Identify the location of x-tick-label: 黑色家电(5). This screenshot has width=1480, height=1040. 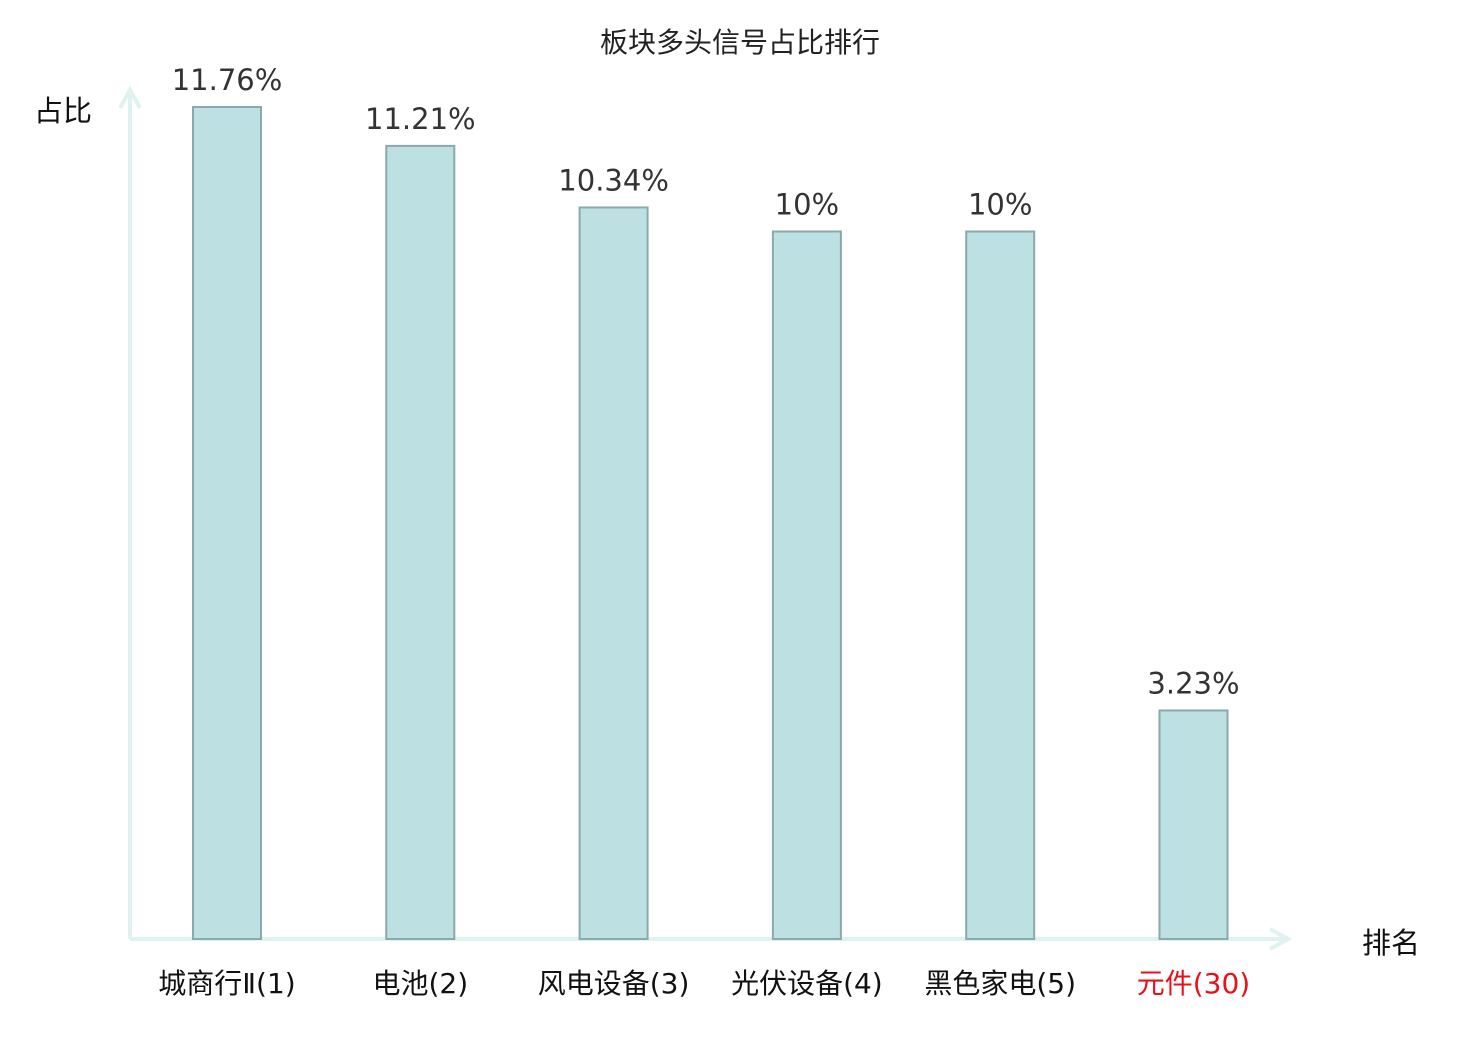
(1000, 983).